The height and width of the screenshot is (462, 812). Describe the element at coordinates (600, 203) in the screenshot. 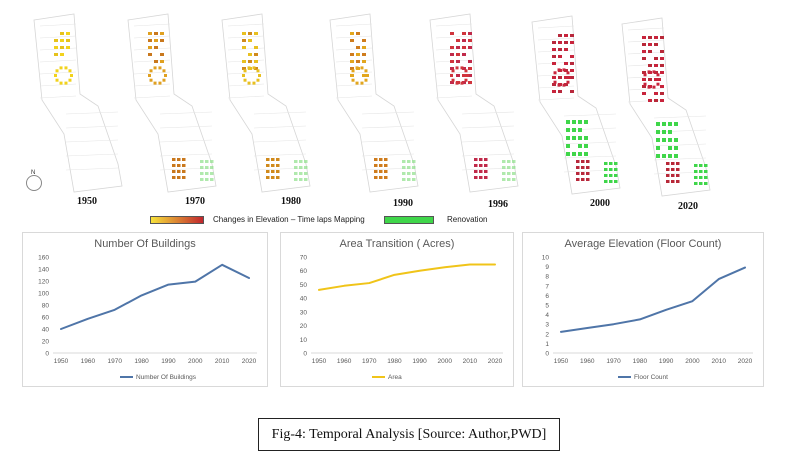

I see `map-year-label: 2000` at that location.